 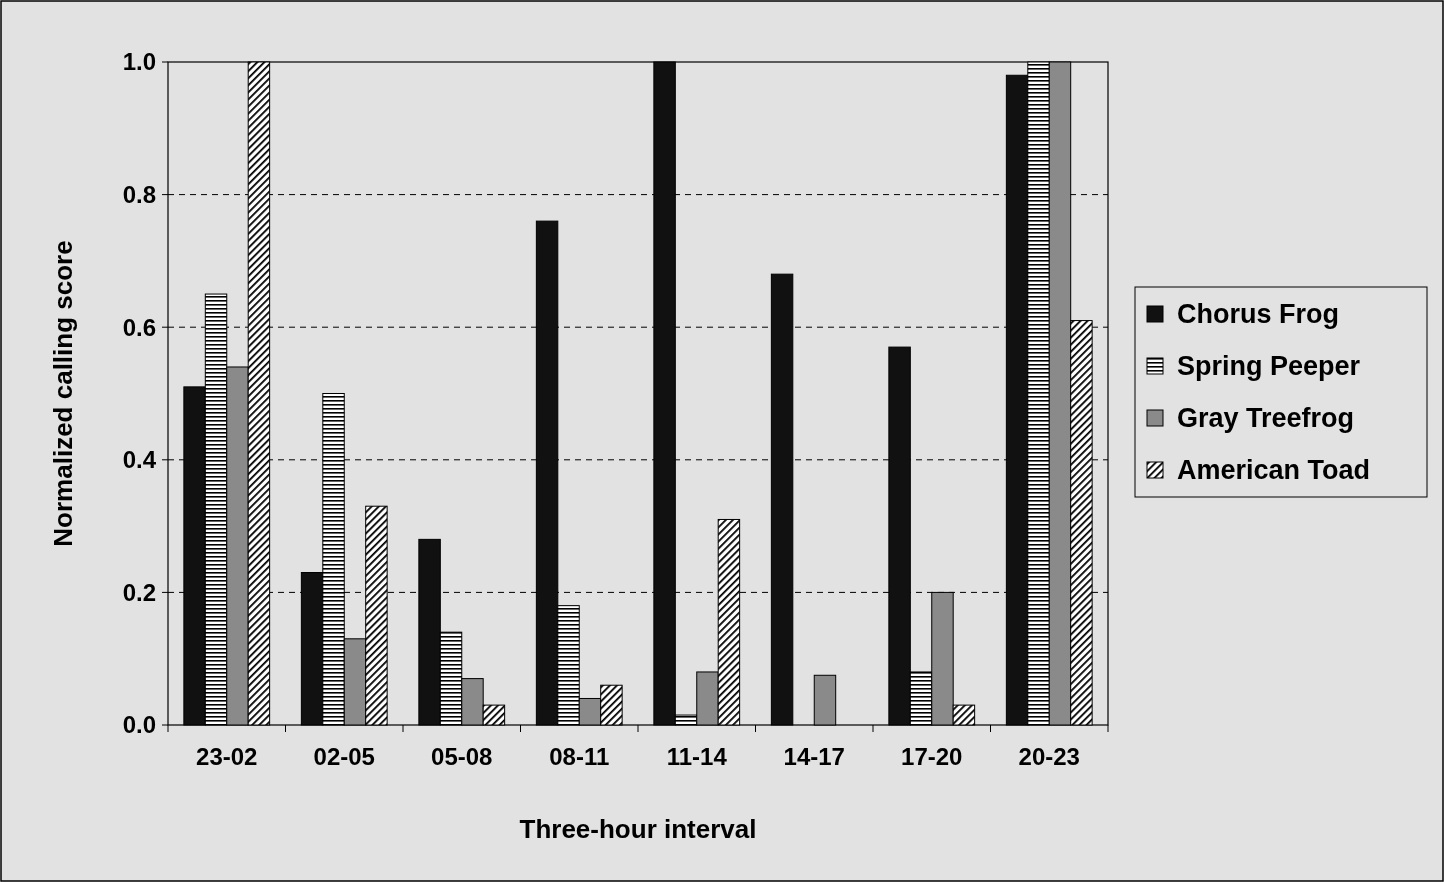 What do you see at coordinates (344, 756) in the screenshot?
I see `x-tick-label: 02-05` at bounding box center [344, 756].